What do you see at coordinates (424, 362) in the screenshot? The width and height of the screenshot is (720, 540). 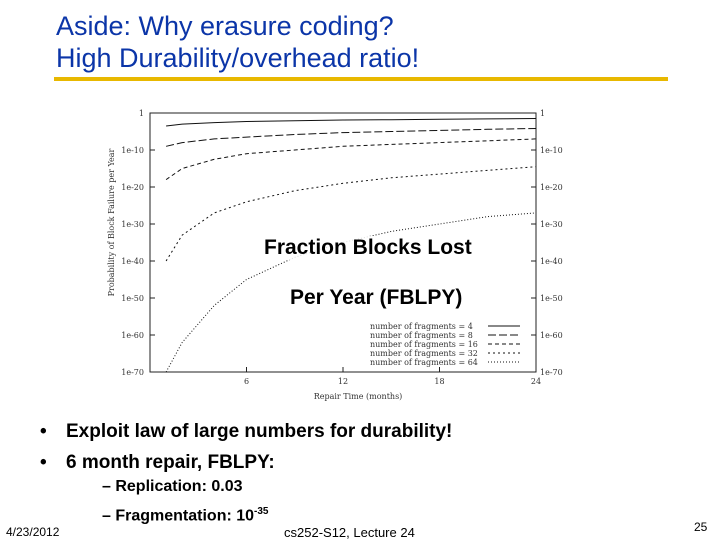 I see `legend-entry: number of fragments = 64` at bounding box center [424, 362].